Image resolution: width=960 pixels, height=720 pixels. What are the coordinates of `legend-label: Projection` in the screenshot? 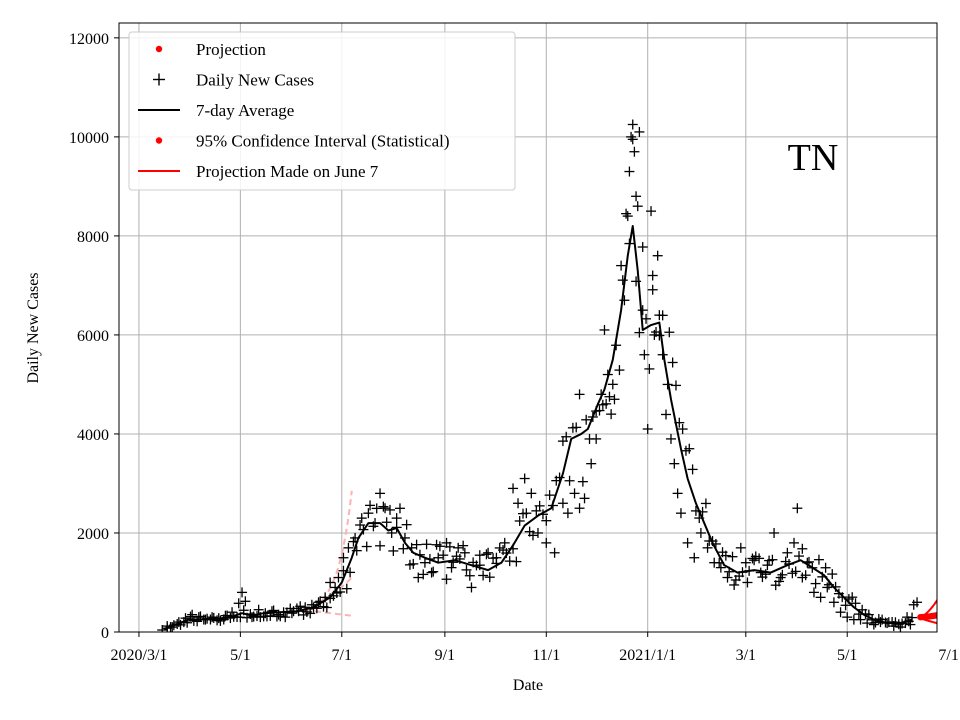 It's located at (231, 49).